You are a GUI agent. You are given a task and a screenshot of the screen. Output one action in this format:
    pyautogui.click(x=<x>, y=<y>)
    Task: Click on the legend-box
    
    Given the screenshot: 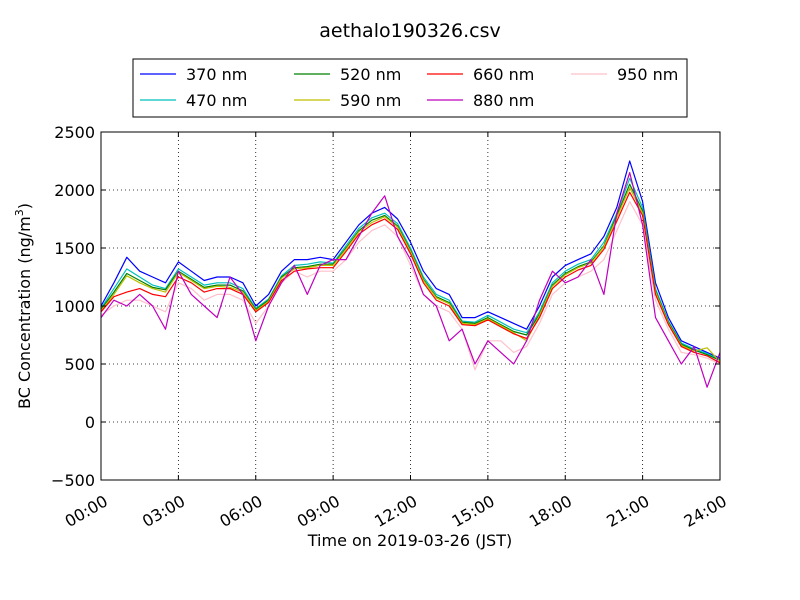 What is the action you would take?
    pyautogui.click(x=410, y=88)
    